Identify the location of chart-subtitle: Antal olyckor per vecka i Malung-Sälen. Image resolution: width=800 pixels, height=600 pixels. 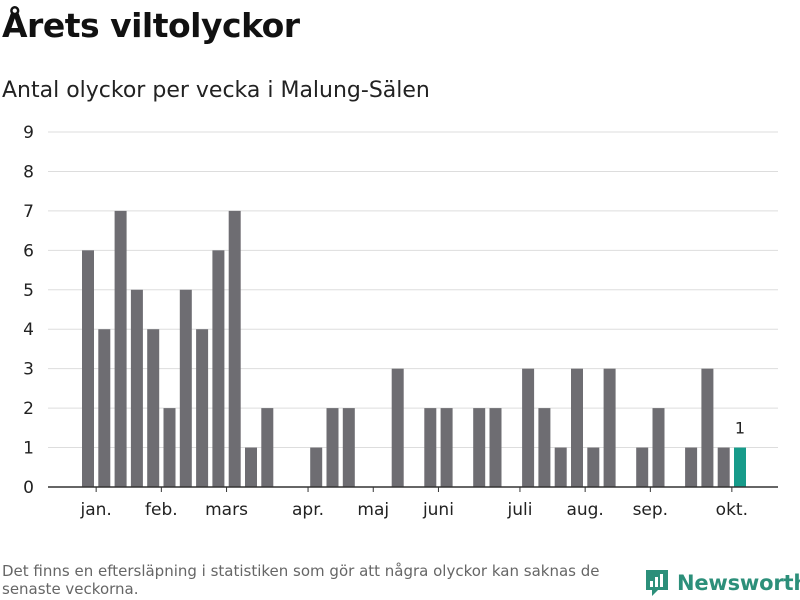
(216, 90).